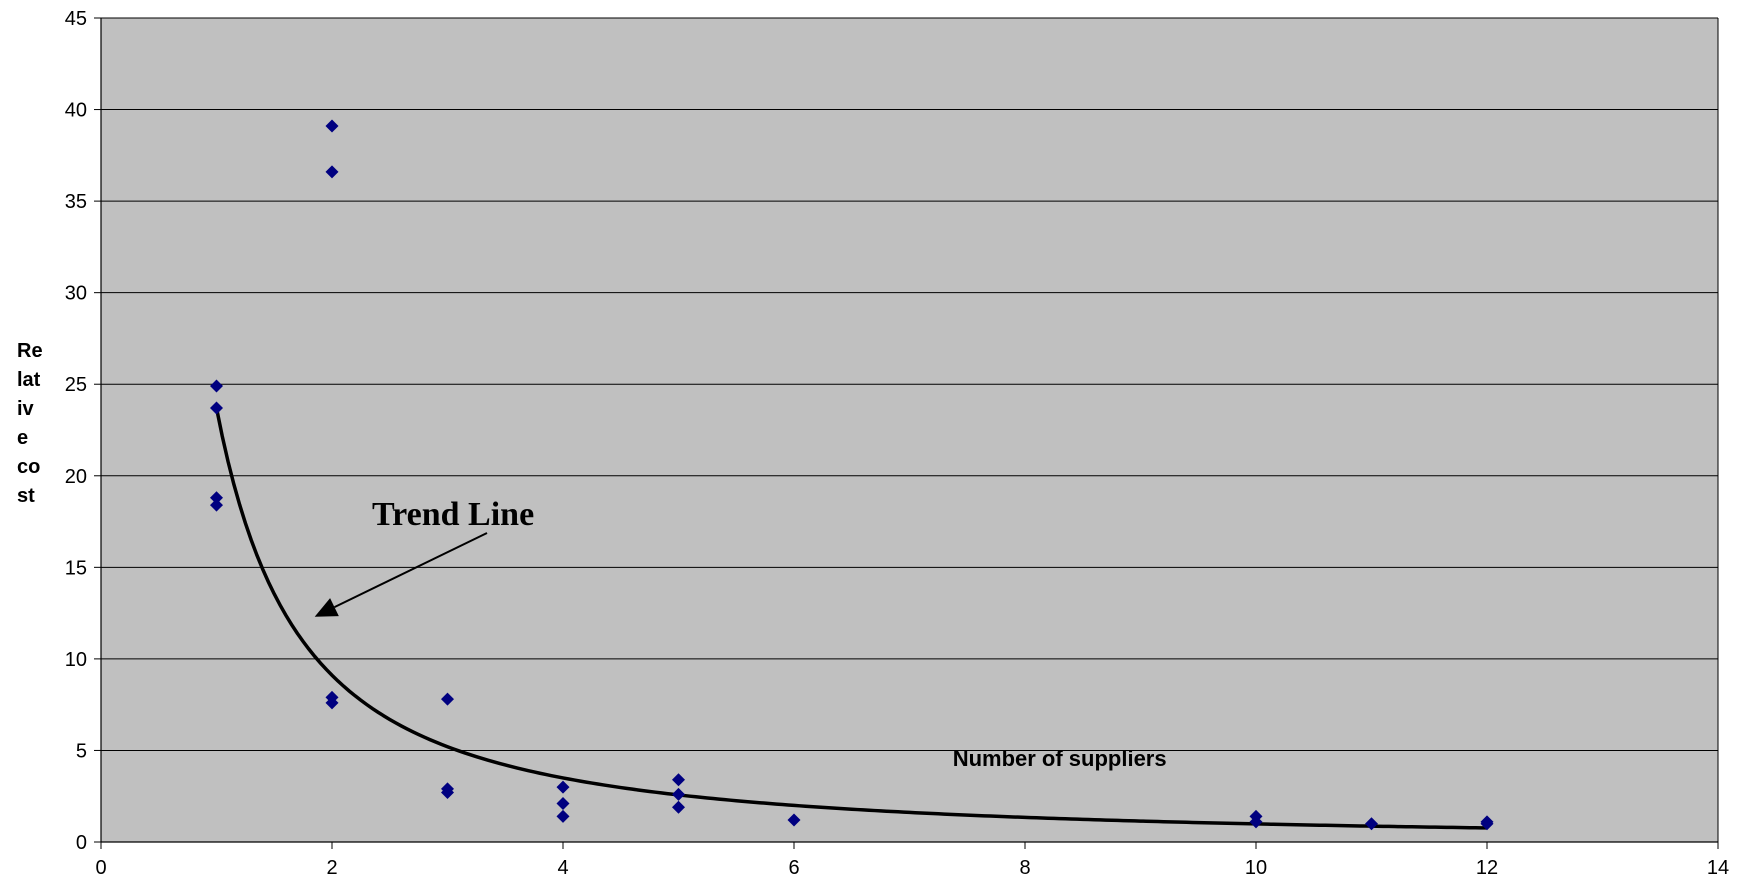  I want to click on y-axis-label-line: lat, so click(29, 380).